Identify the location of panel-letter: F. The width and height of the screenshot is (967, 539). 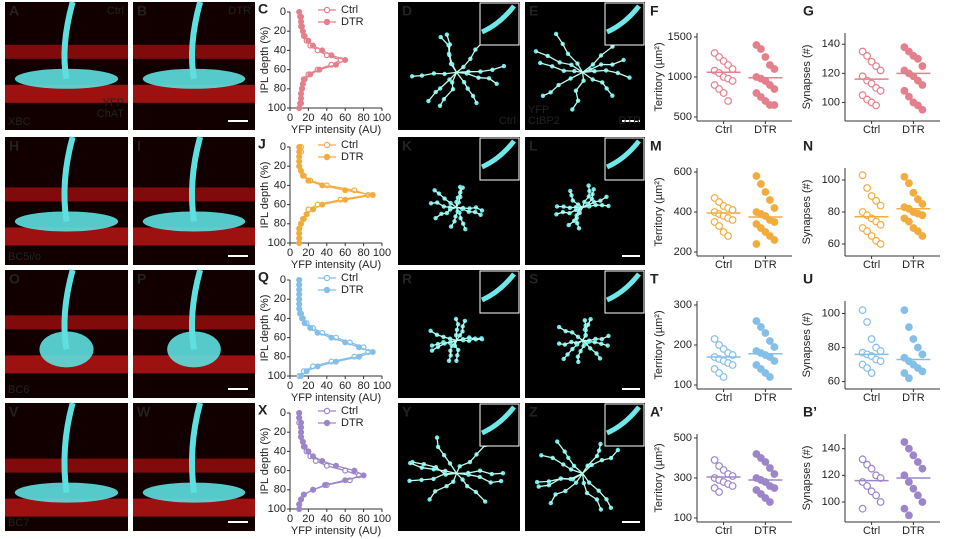
(654, 11).